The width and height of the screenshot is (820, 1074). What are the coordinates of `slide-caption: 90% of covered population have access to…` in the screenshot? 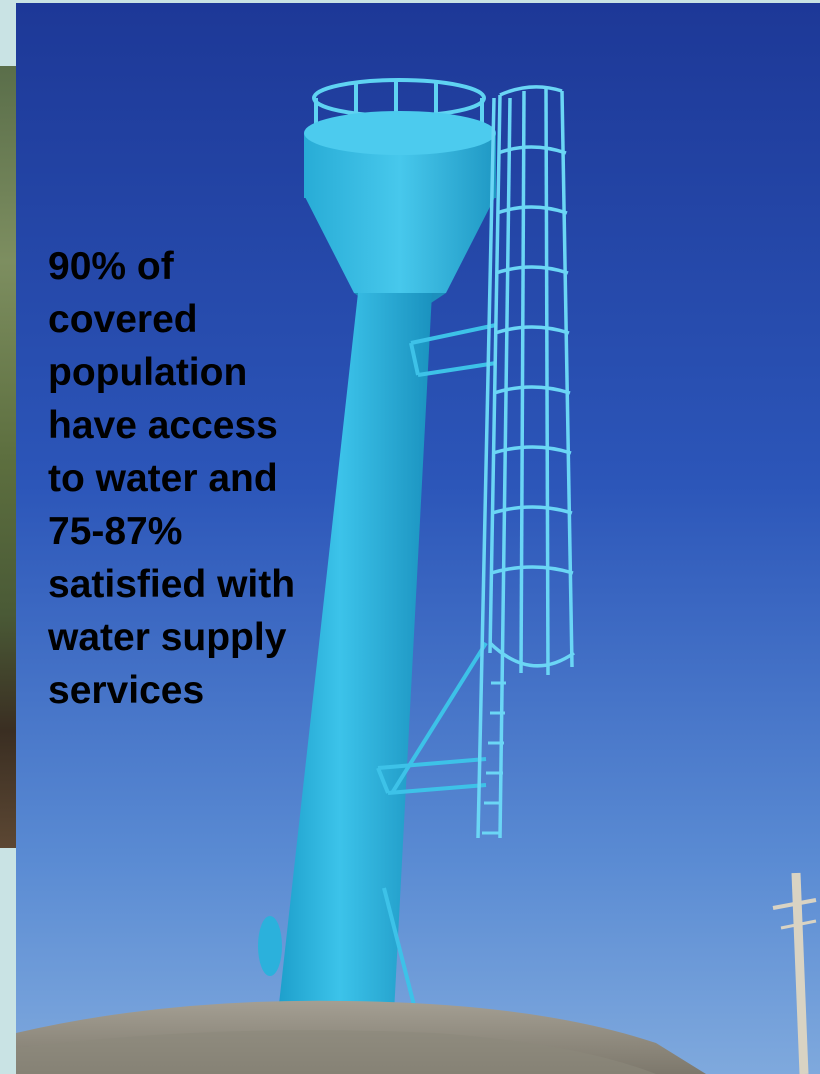 It's located at (172, 478).